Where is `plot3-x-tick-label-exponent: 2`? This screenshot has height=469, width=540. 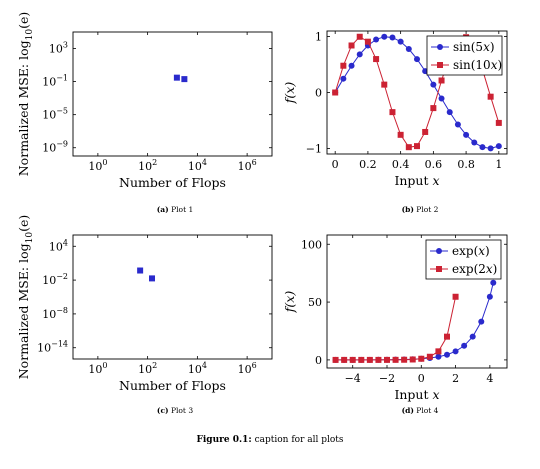 plot3-x-tick-label-exponent: 2 is located at coordinates (154, 365).